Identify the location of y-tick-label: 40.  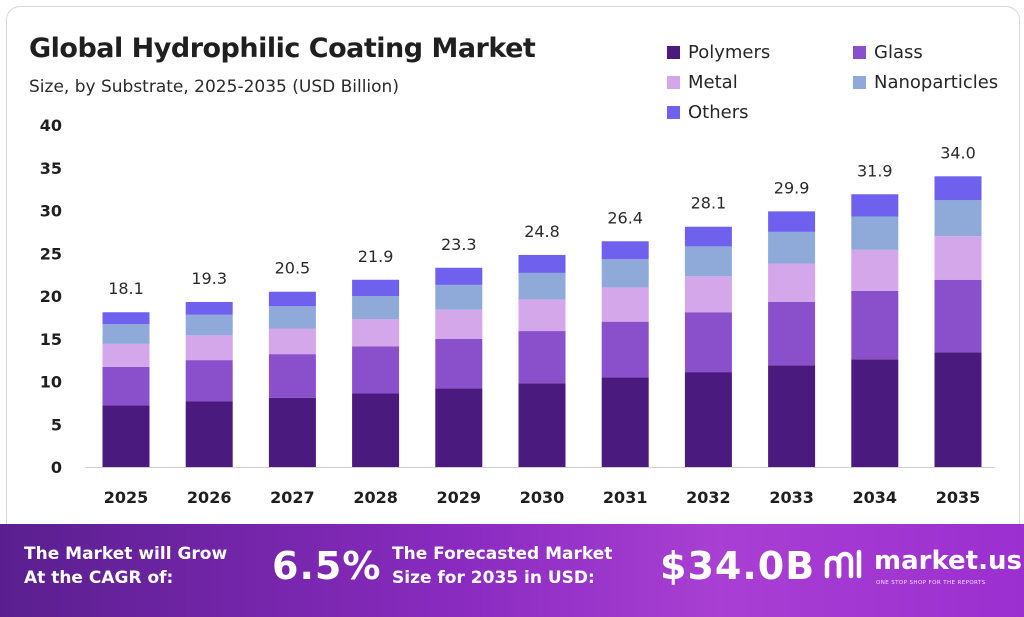
(51, 125).